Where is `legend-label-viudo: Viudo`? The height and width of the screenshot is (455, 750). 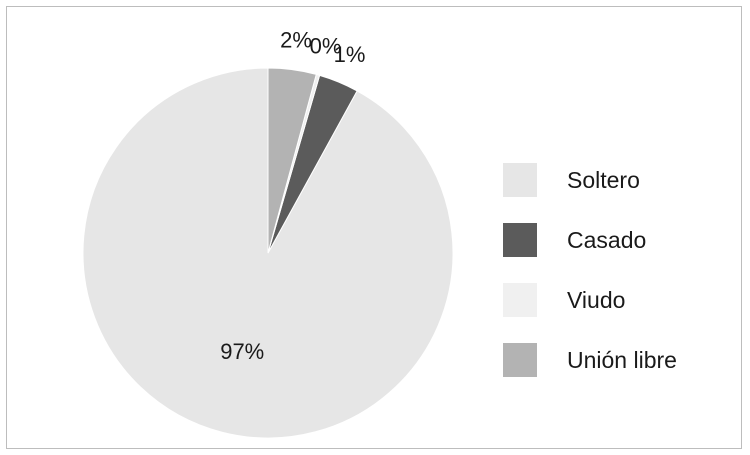 legend-label-viudo: Viudo is located at coordinates (596, 300).